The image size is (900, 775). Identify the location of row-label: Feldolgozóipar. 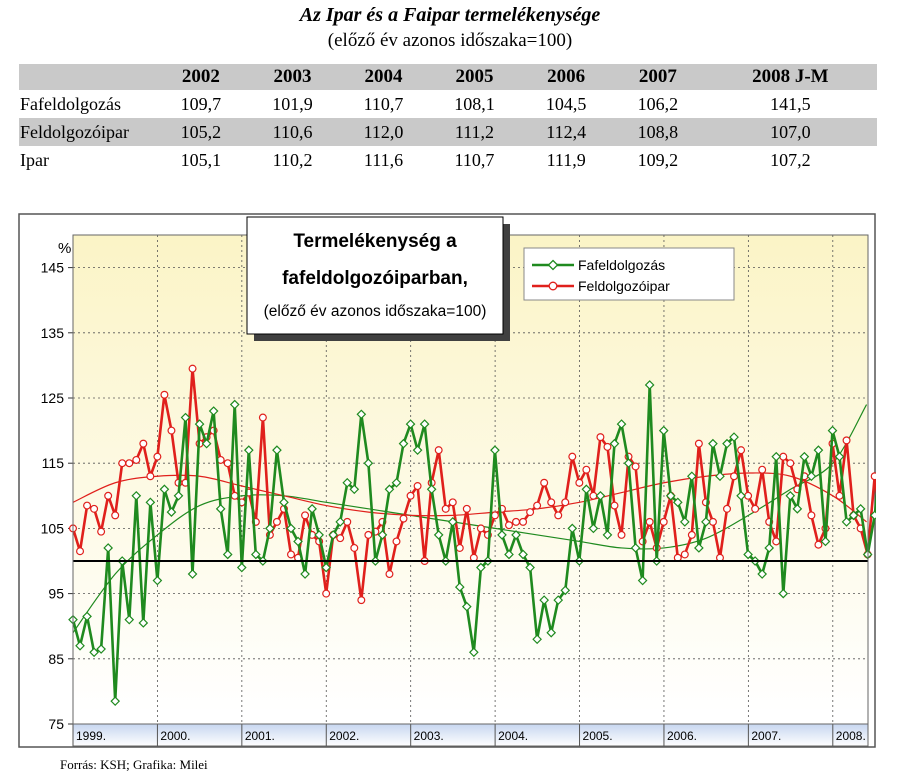
(87, 132).